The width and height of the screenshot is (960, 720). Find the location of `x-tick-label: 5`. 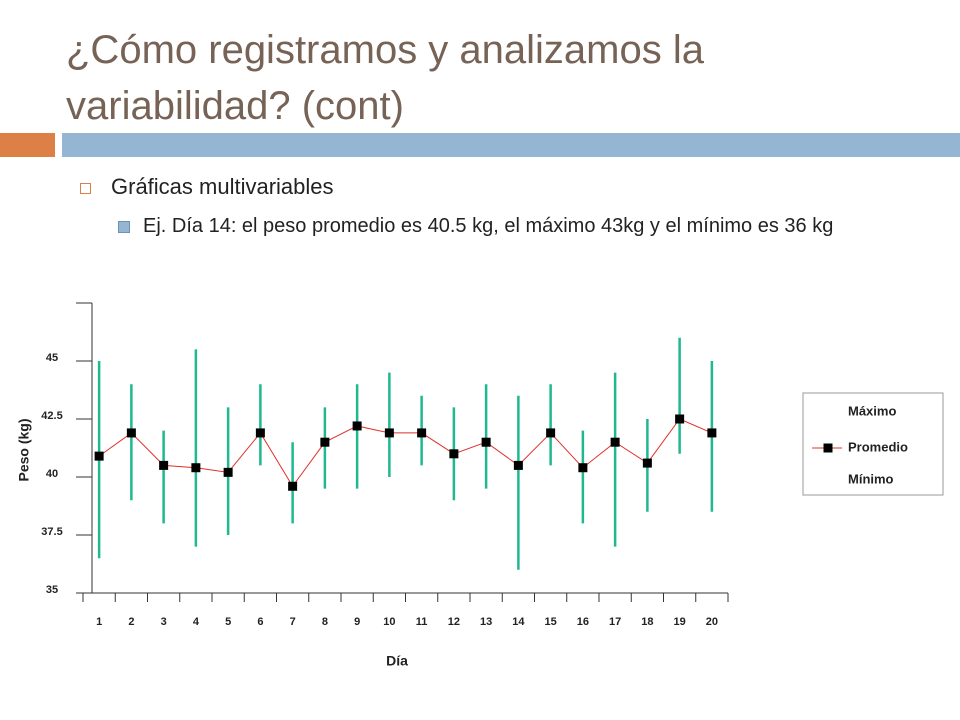

x-tick-label: 5 is located at coordinates (228, 622).